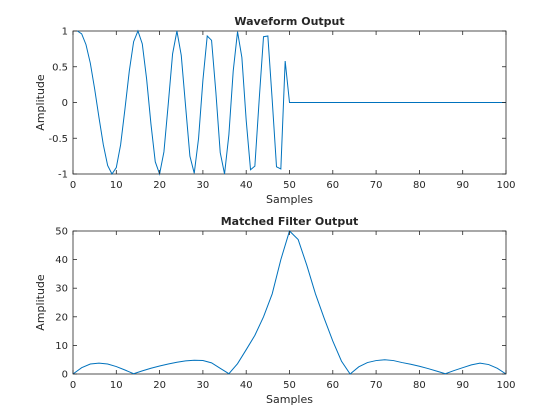 The height and width of the screenshot is (420, 560). Describe the element at coordinates (61, 317) in the screenshot. I see `y-tick-label: 20` at that location.